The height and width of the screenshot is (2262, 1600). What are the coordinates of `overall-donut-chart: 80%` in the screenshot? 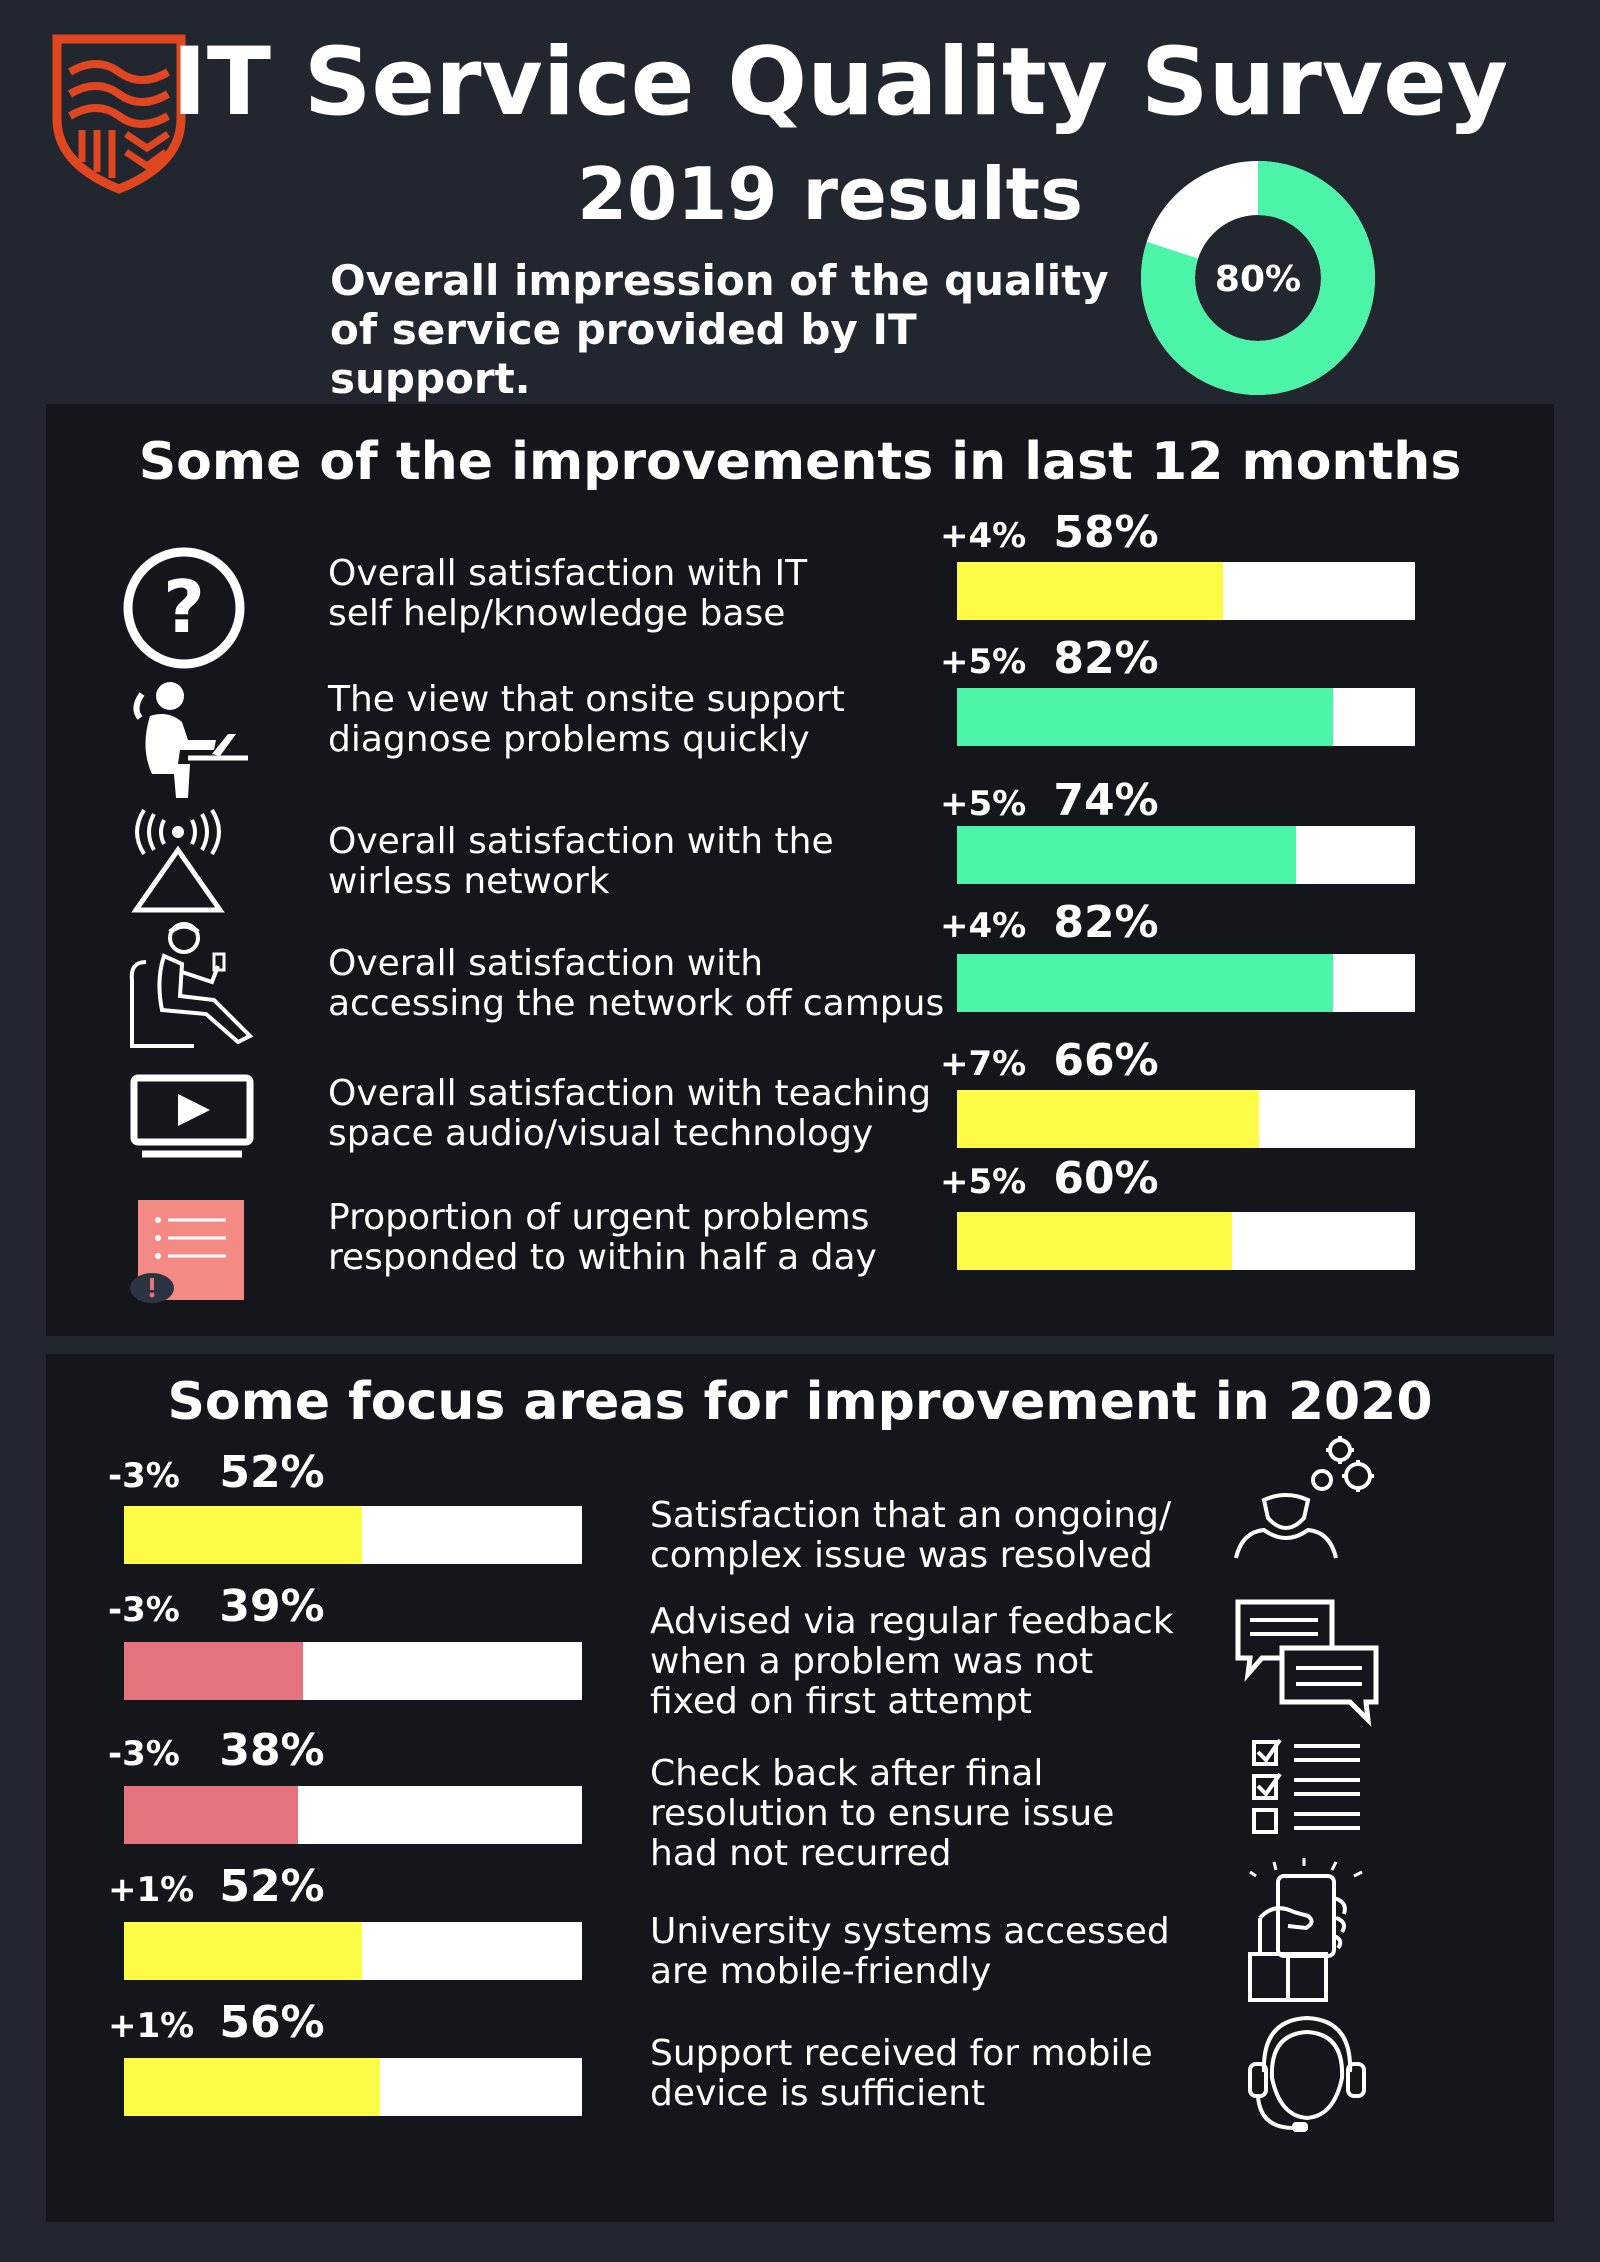 It's located at (1258, 278).